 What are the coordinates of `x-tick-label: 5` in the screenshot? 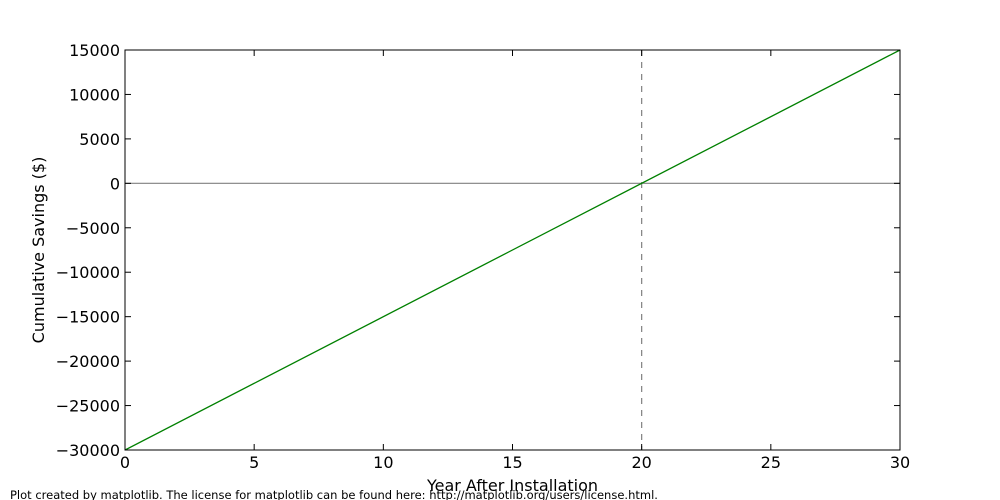 It's located at (254, 462).